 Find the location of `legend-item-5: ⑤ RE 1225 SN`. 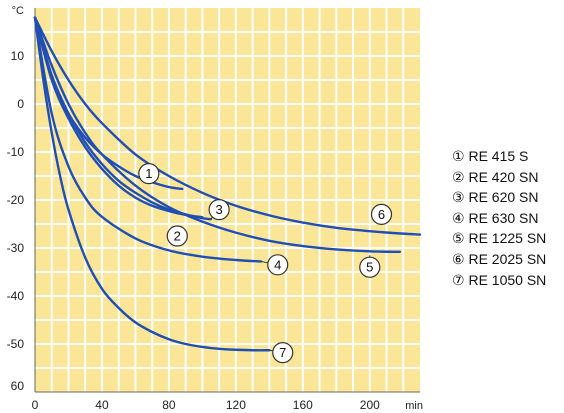

legend-item-5: ⑤ RE 1225 SN is located at coordinates (499, 238).